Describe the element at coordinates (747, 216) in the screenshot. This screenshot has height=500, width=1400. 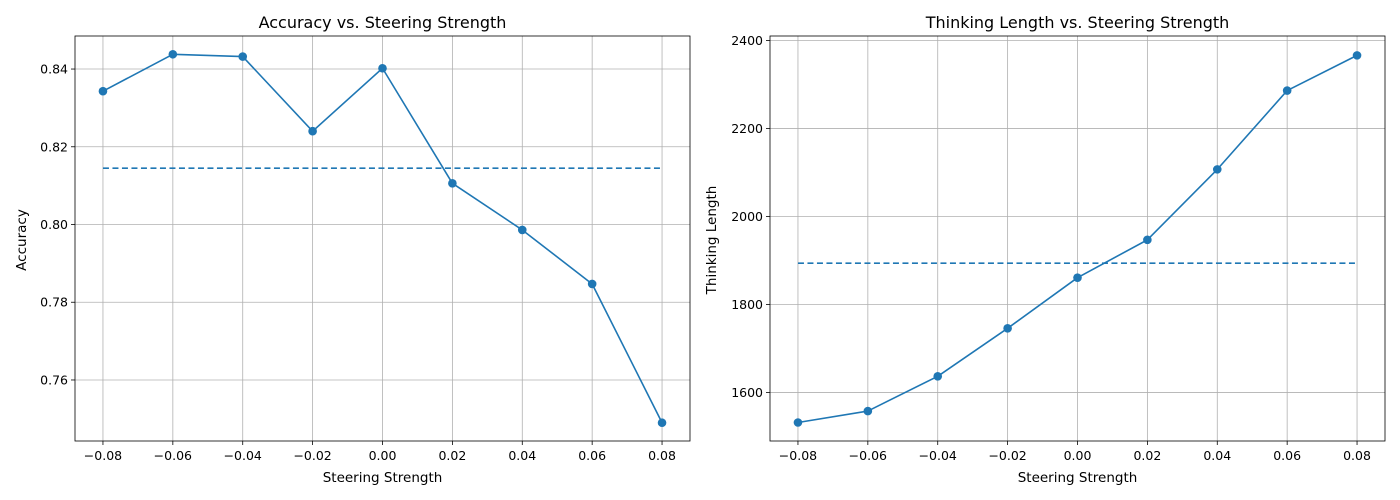
I see `thinking-length-y-tick-label: 2000` at that location.